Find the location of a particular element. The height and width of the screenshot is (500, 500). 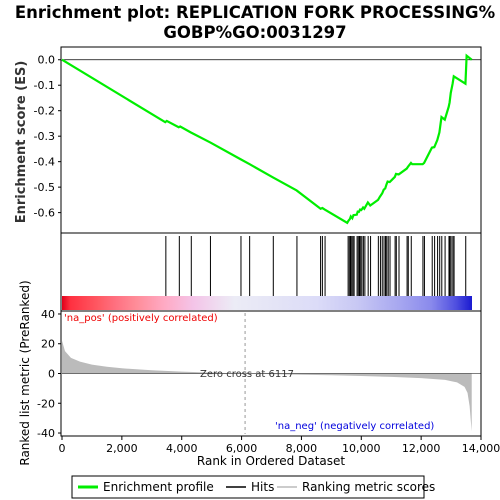

legend-box is located at coordinates (248, 487).